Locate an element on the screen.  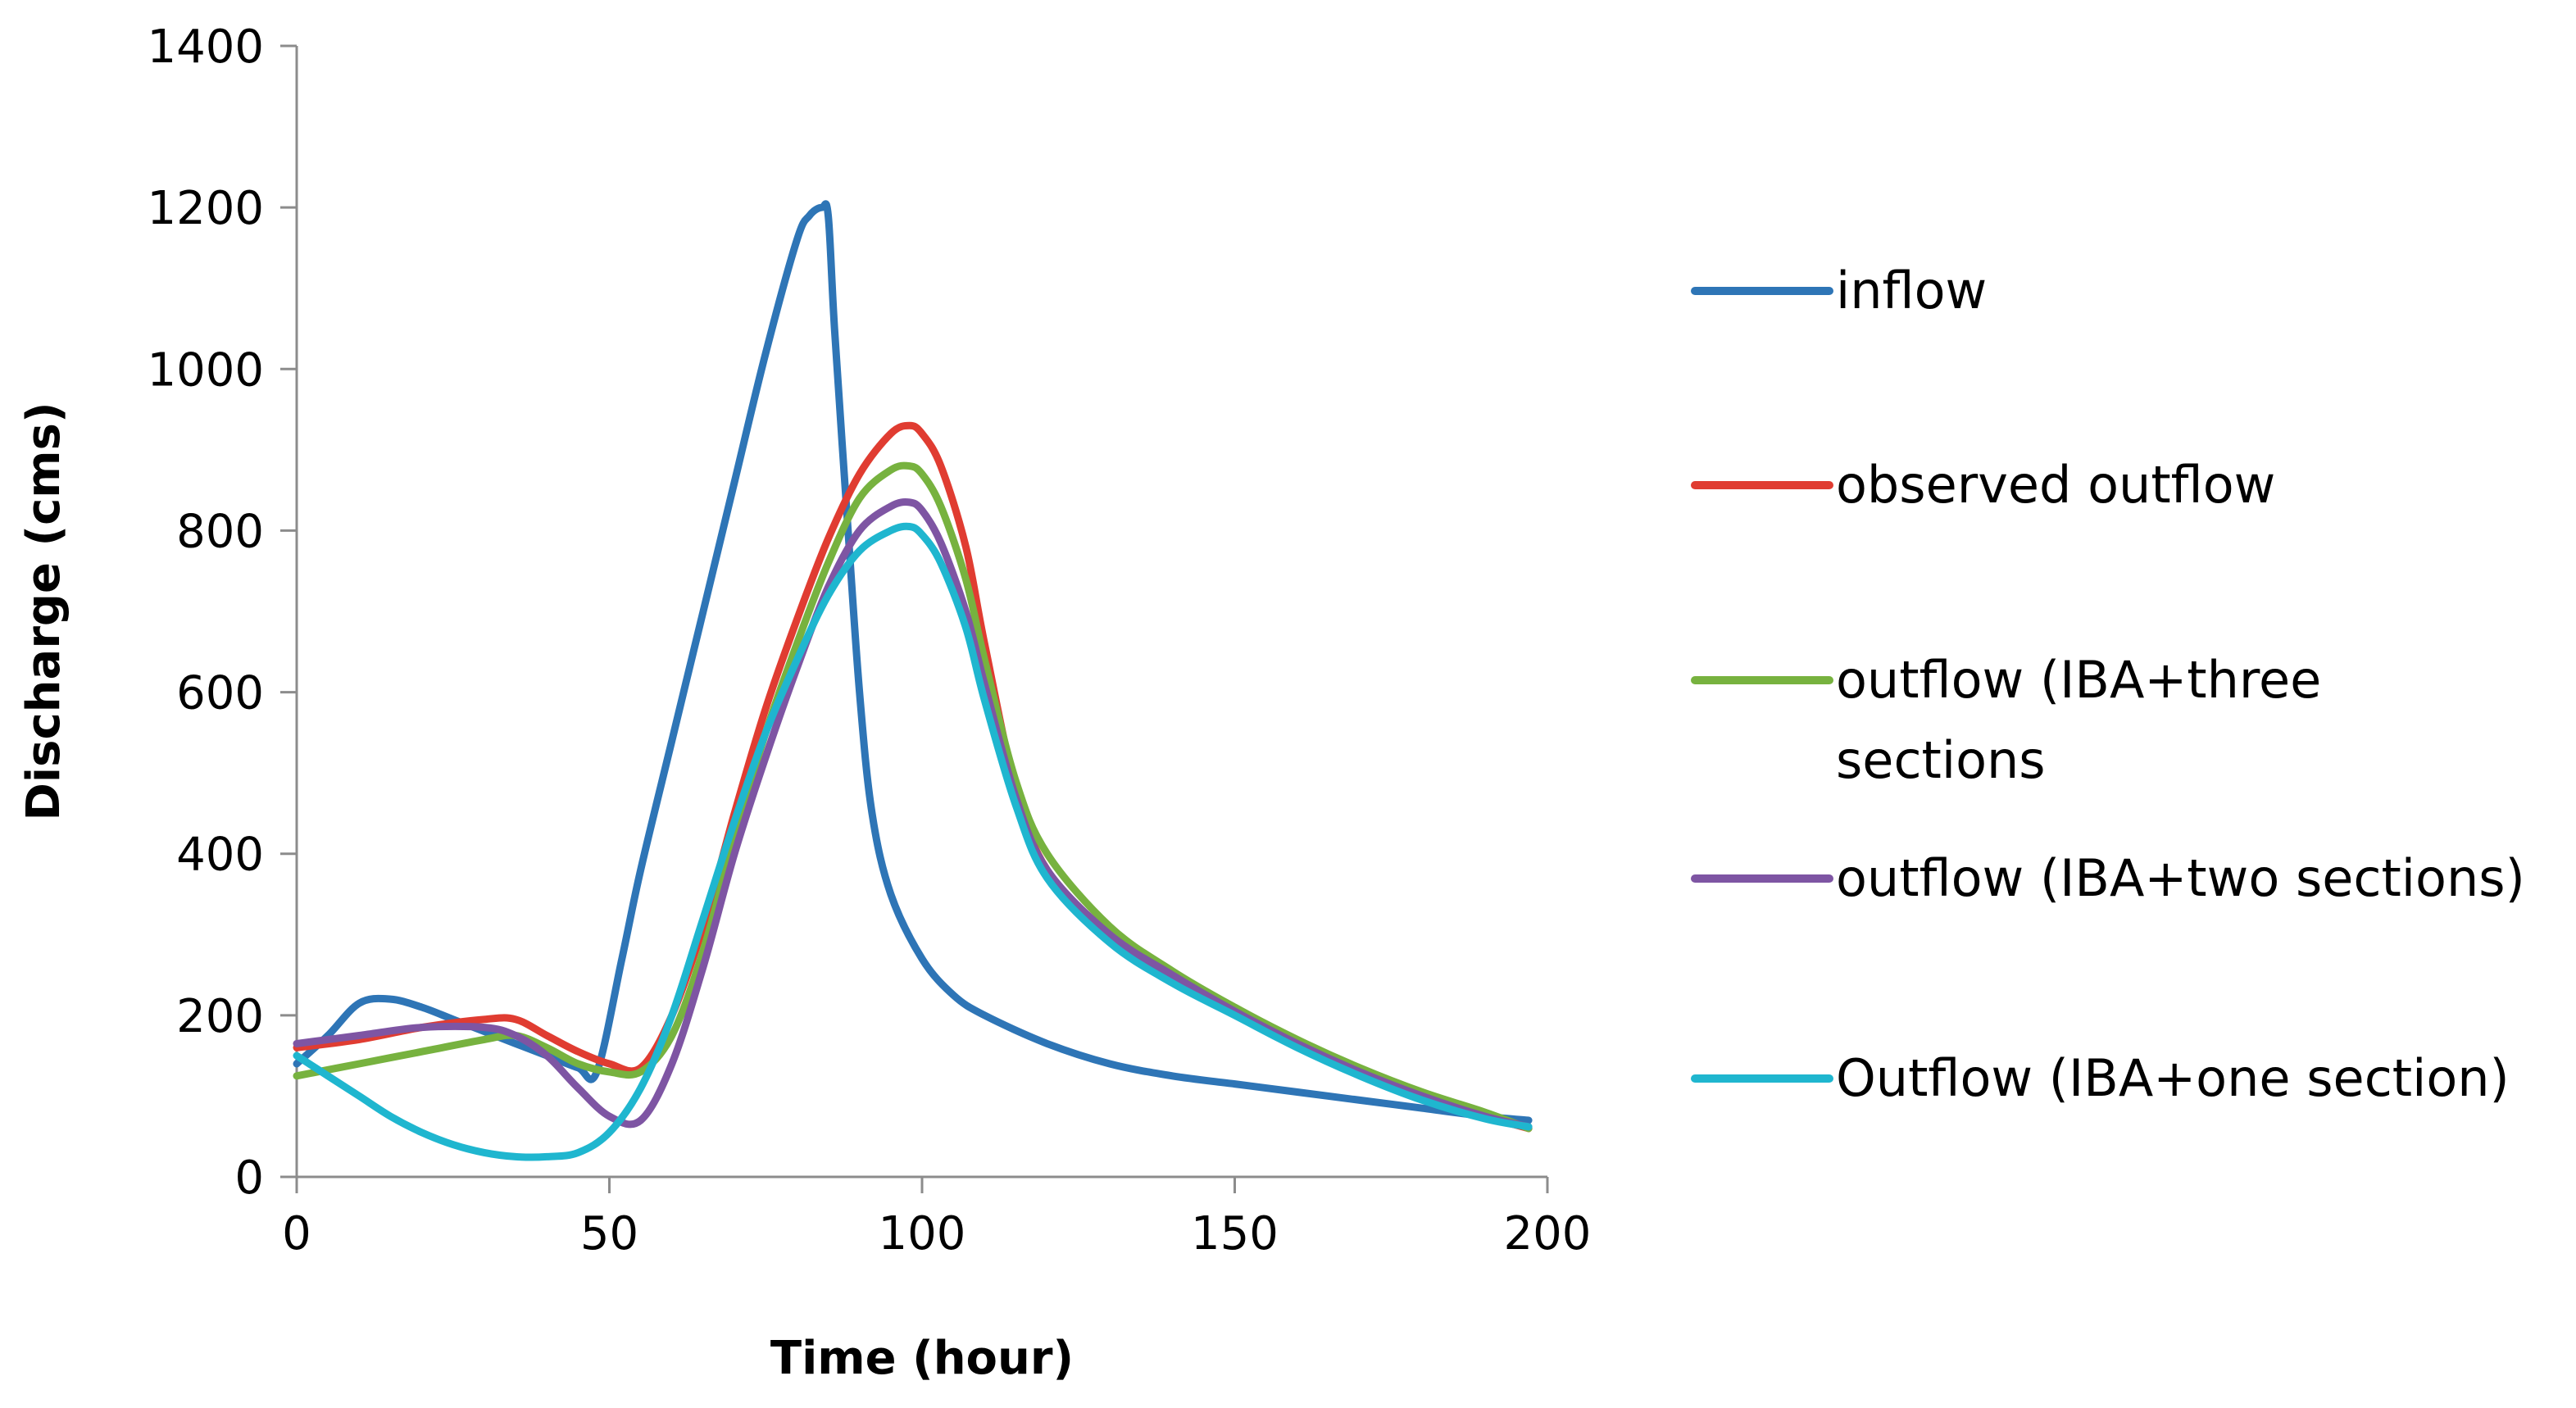
legend-item: observed outflow is located at coordinates (1983, 485).